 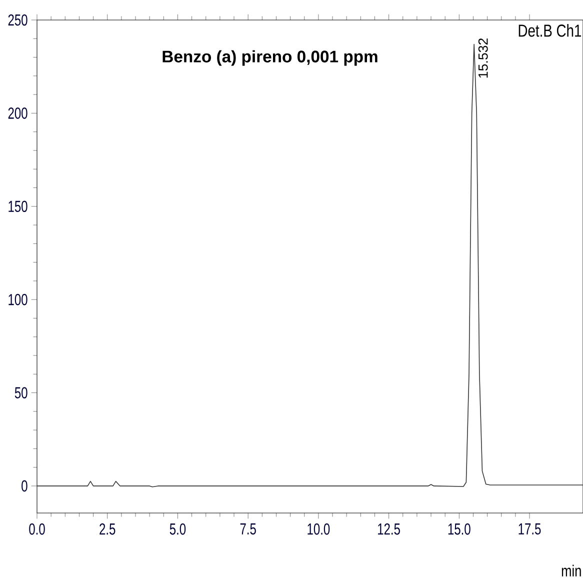 I want to click on x-tick-label: 0.0, so click(x=37, y=529).